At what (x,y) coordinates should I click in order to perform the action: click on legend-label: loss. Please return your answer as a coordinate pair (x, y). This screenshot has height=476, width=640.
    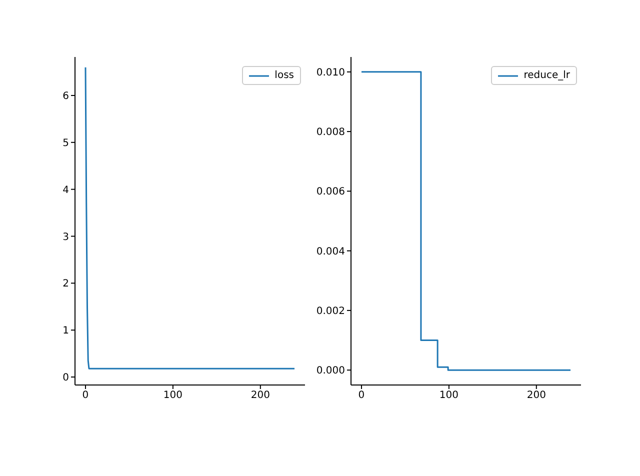
    Looking at the image, I should click on (284, 75).